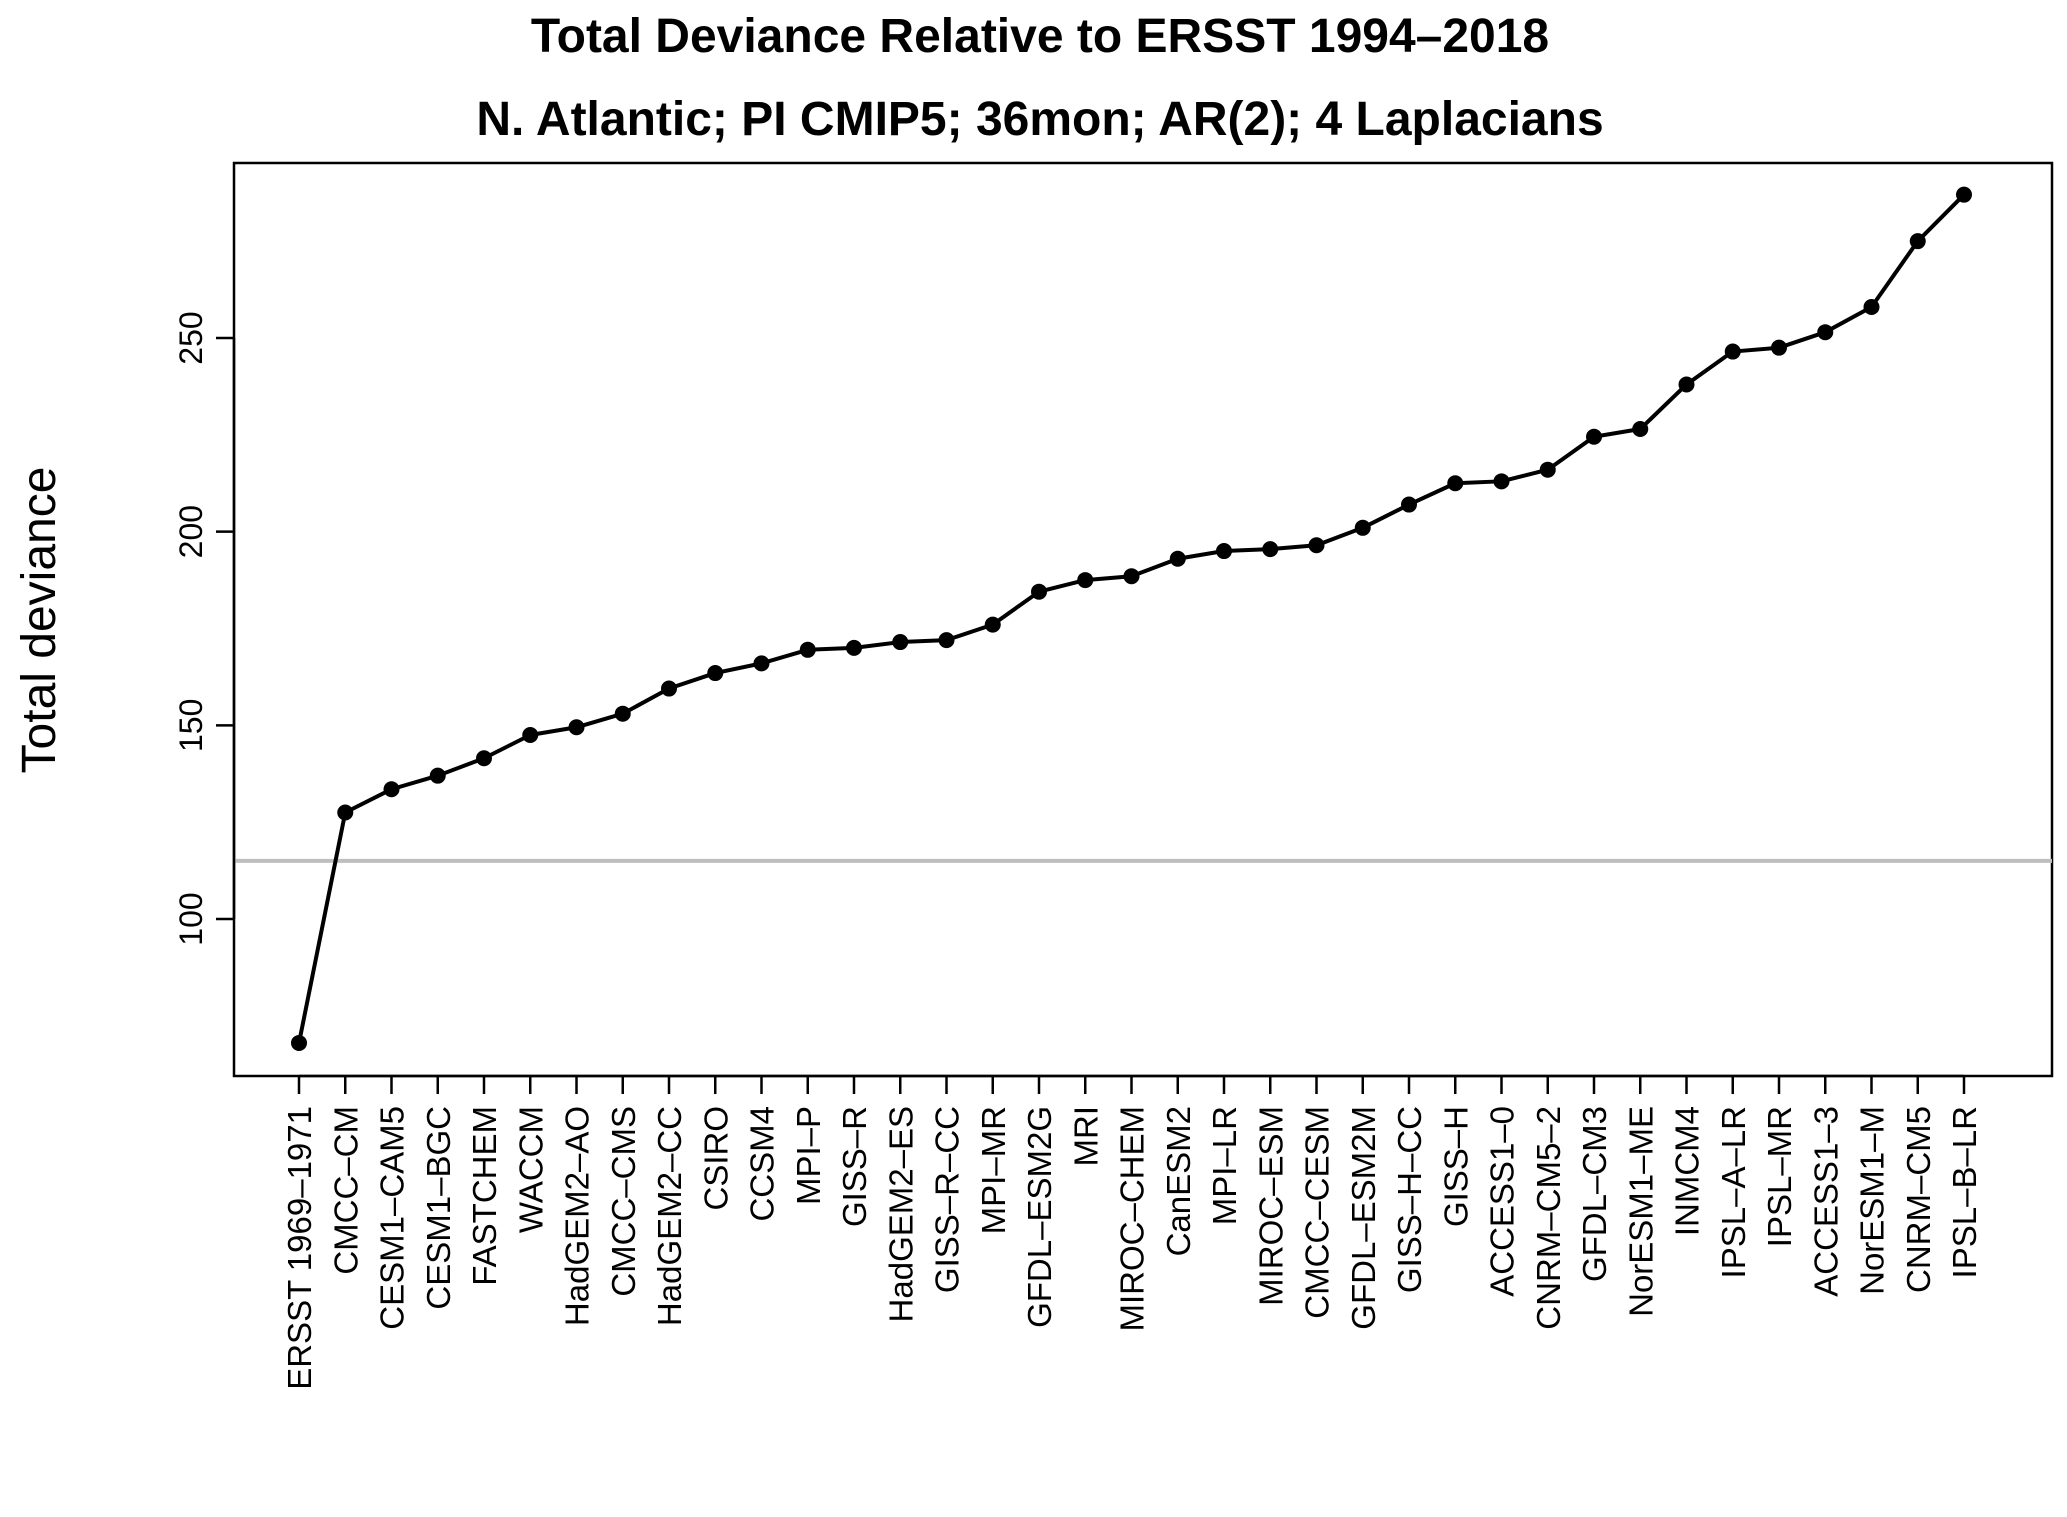  Describe the element at coordinates (484, 1196) in the screenshot. I see `x-tick-label: FASTCHEM` at that location.